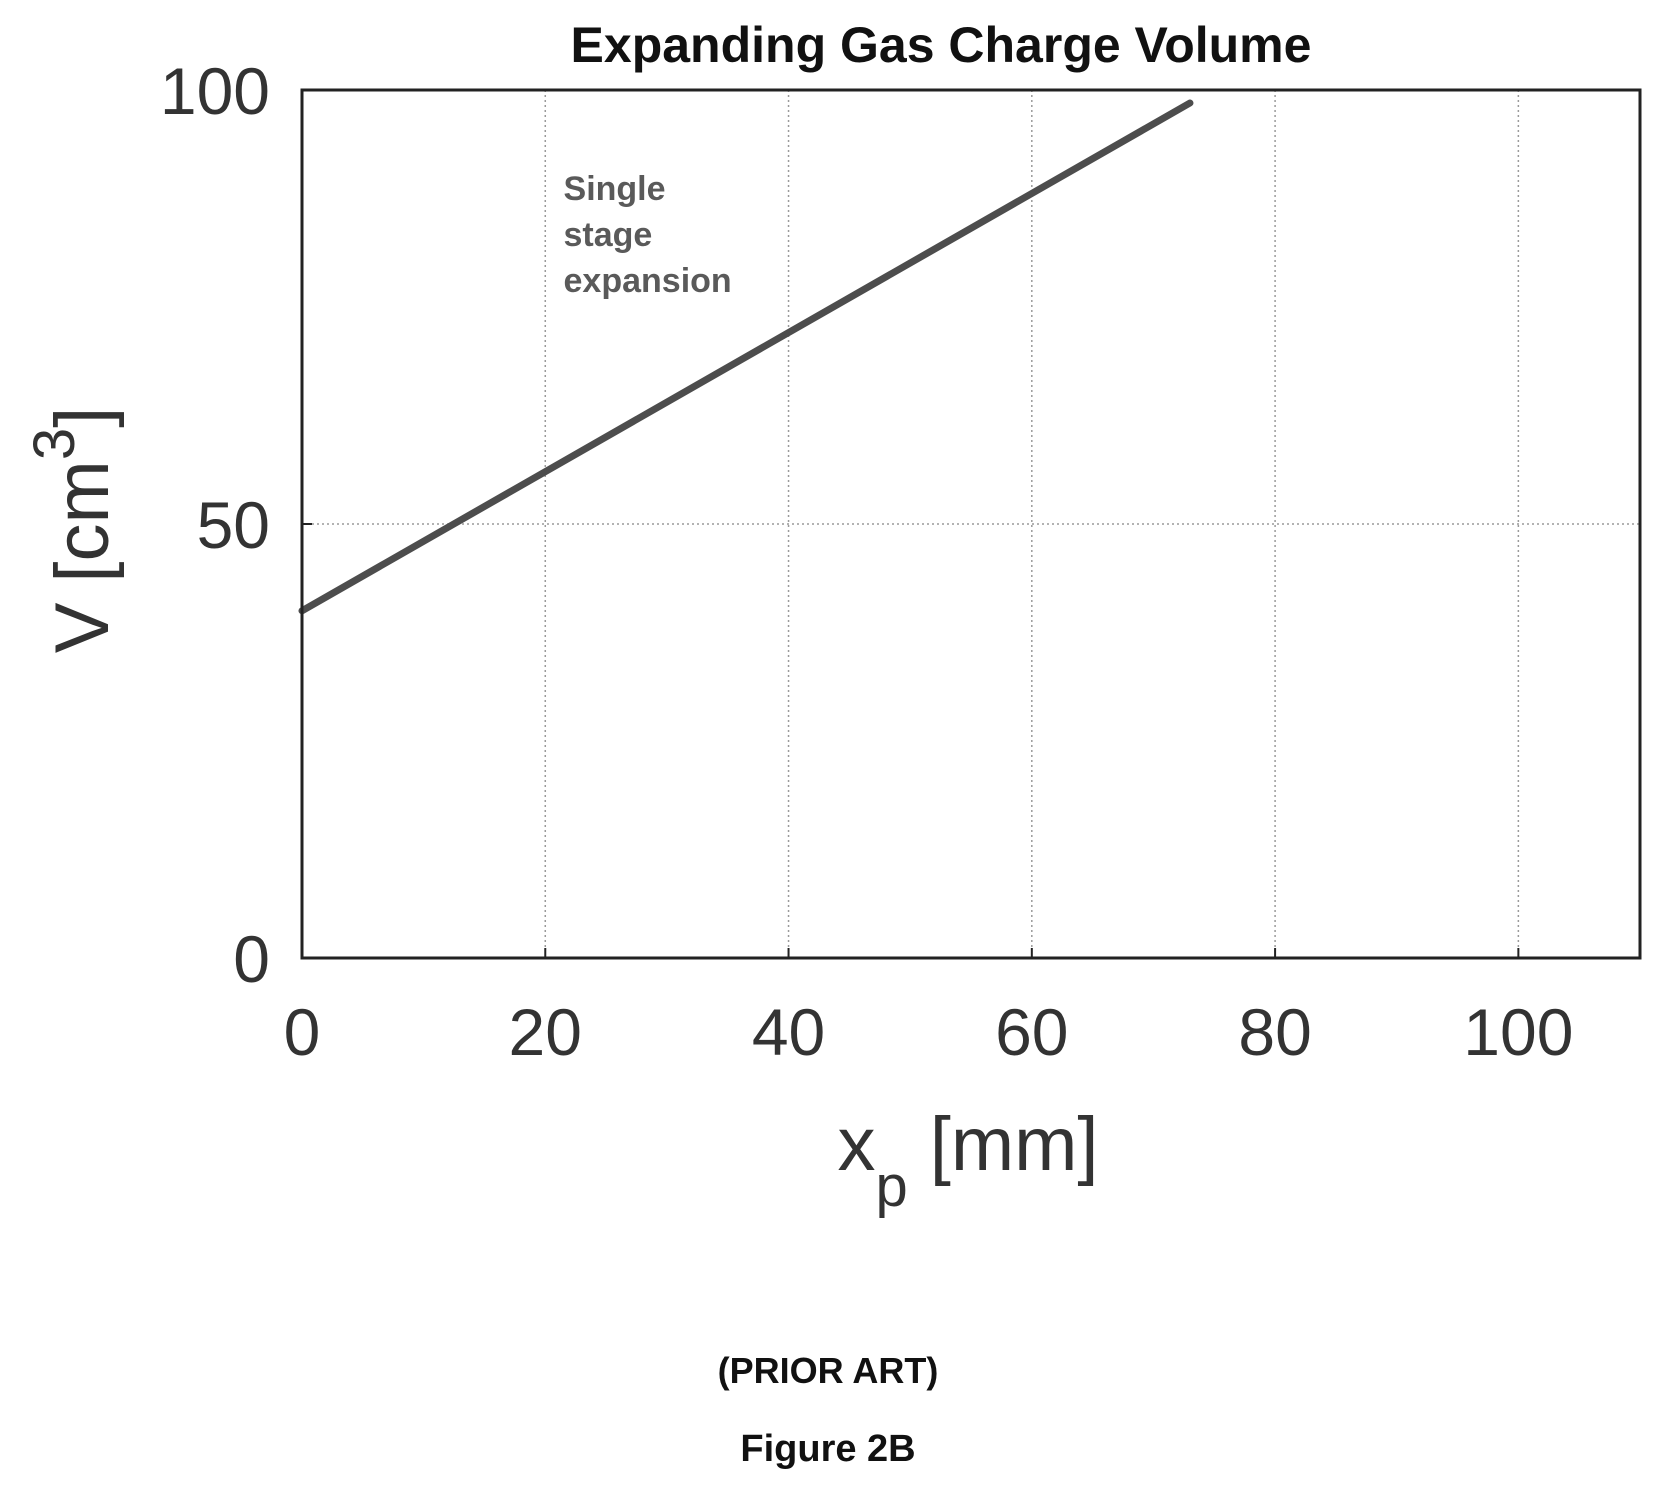 This screenshot has height=1485, width=1656. Describe the element at coordinates (1274, 1032) in the screenshot. I see `x-tick-label-4: 80` at that location.